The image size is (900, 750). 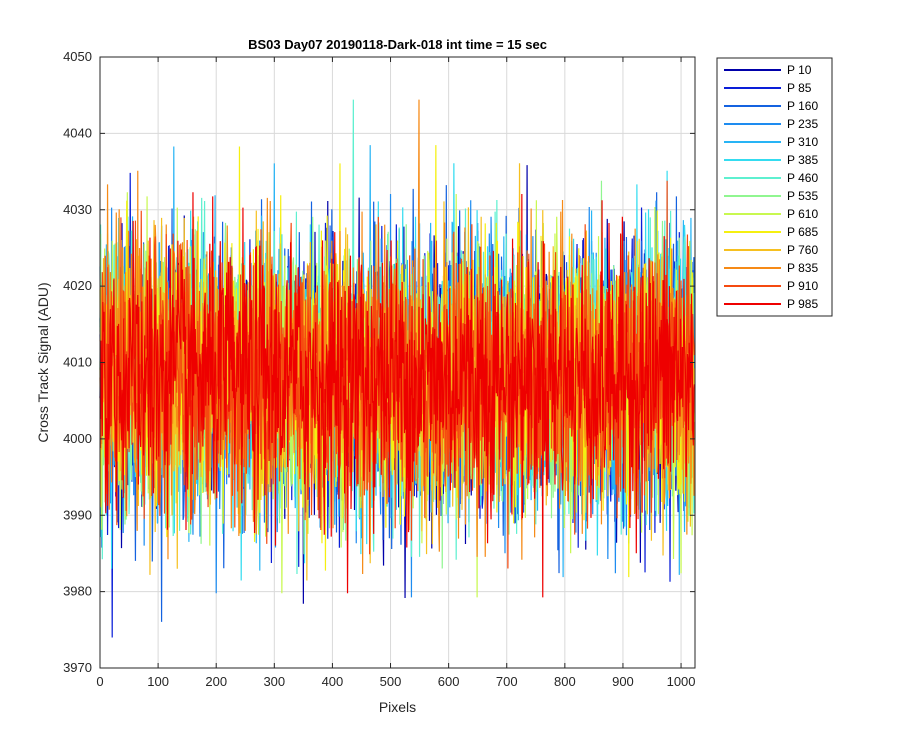 I want to click on x-tick-label: 700, so click(x=507, y=681).